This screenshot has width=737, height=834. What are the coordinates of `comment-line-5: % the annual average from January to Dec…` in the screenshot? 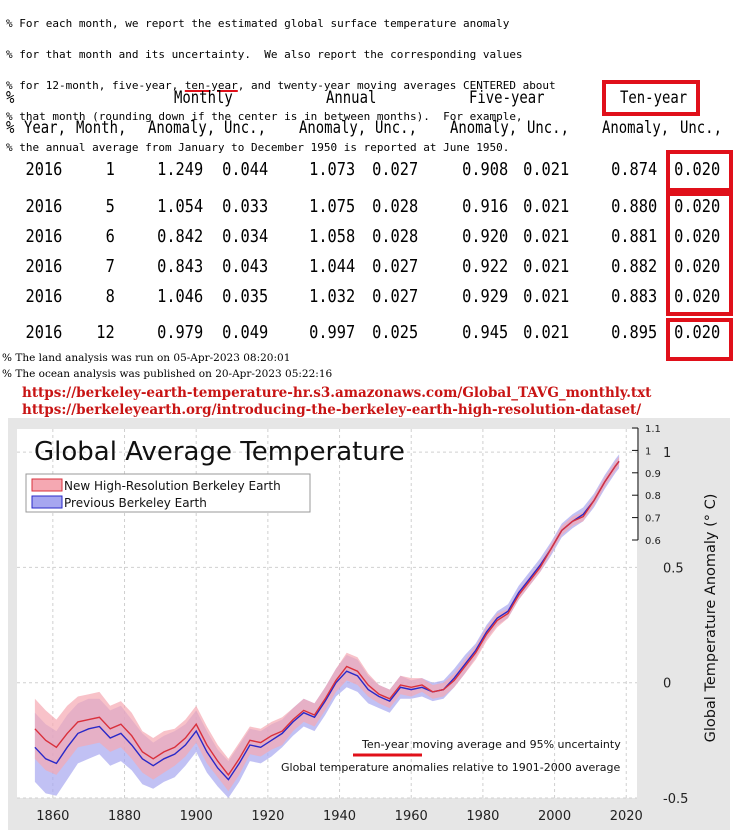 It's located at (258, 147).